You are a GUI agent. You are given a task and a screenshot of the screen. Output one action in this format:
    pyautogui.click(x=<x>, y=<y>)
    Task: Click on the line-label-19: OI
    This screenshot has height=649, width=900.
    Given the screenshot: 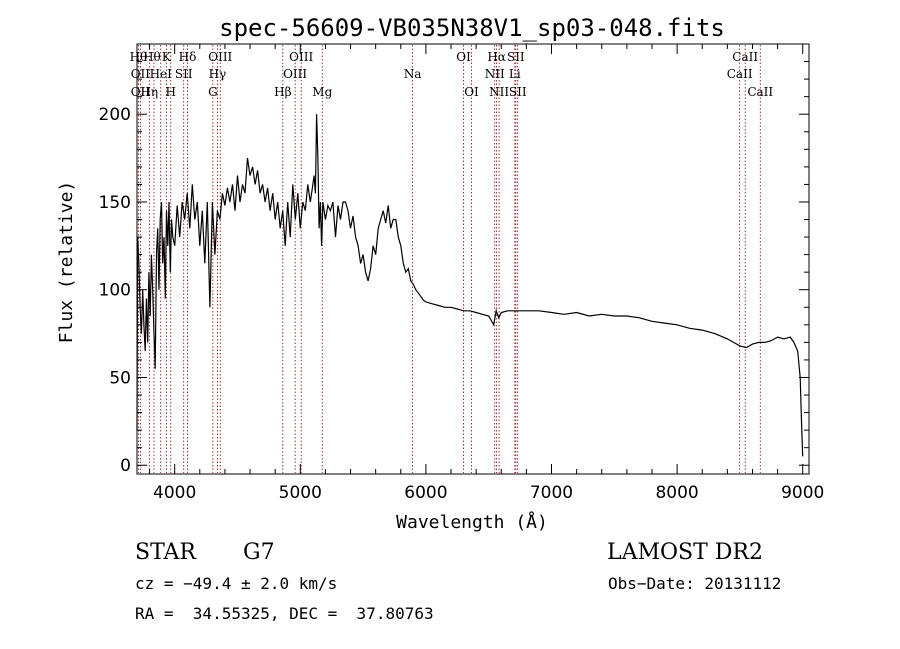 What is the action you would take?
    pyautogui.click(x=471, y=92)
    